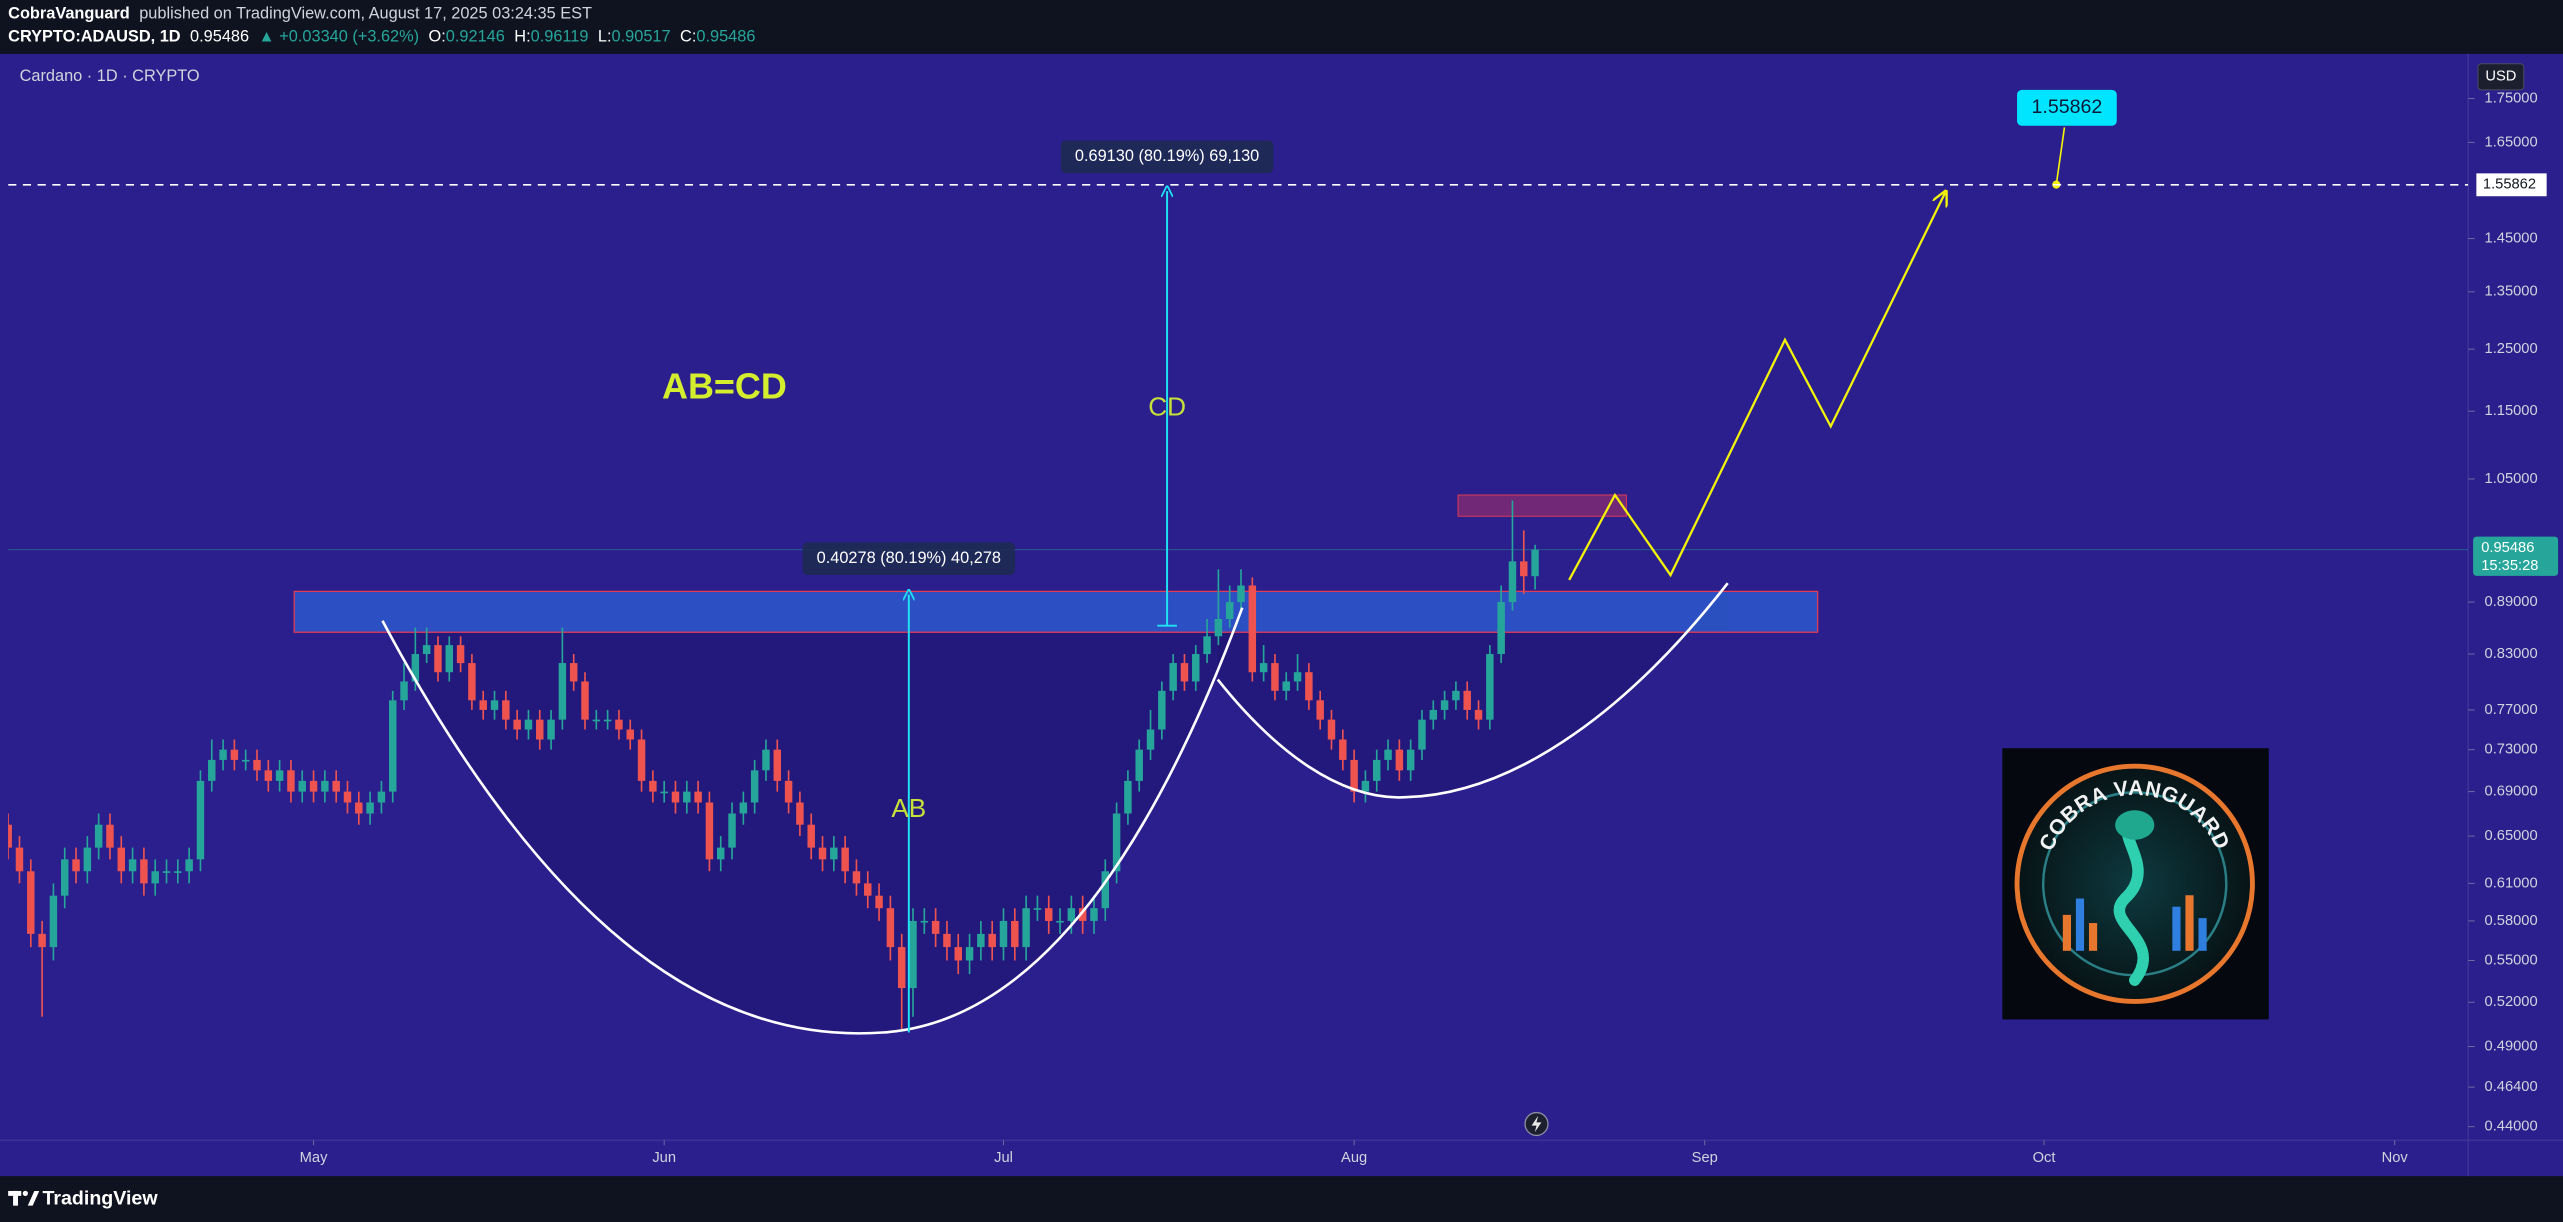  Describe the element at coordinates (1167, 406) in the screenshot. I see `cd-label: CD` at that location.